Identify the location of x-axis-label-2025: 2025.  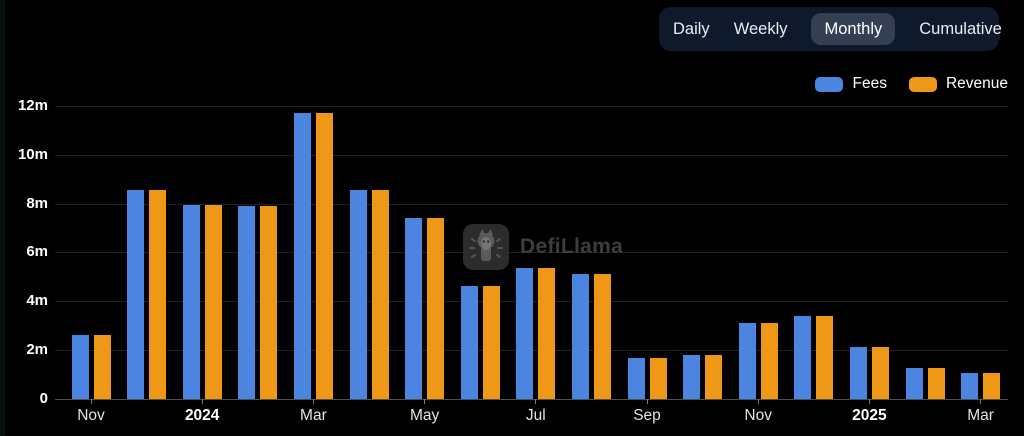
(869, 415).